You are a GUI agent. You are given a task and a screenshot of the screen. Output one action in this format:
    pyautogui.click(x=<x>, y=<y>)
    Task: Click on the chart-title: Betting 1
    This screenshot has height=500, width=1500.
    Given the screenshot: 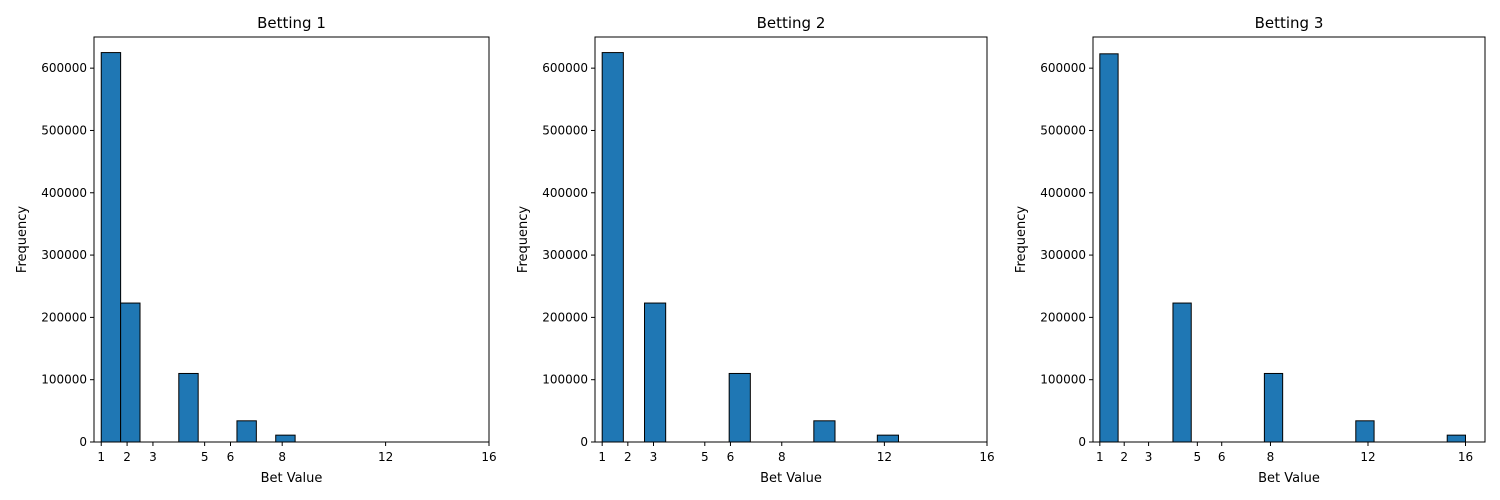 What is the action you would take?
    pyautogui.click(x=291, y=23)
    